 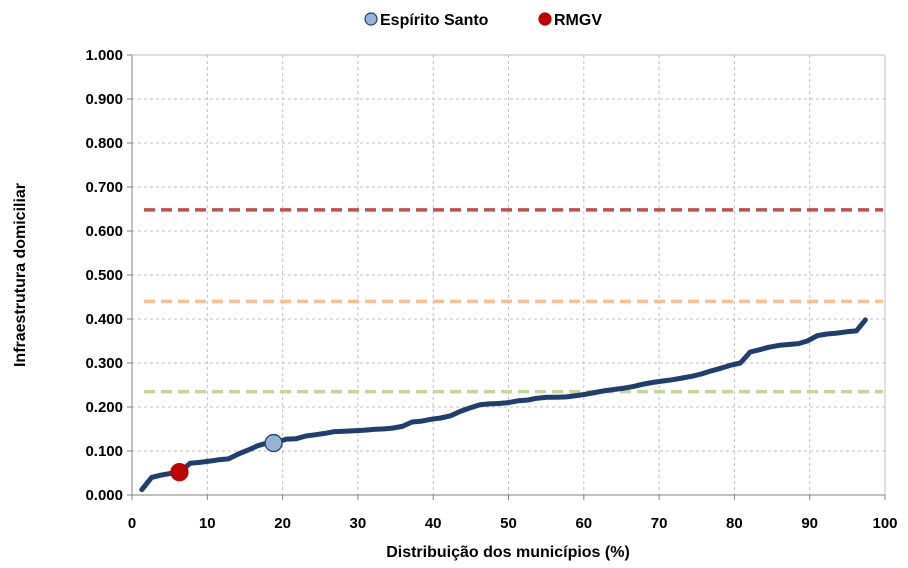 I want to click on x-tick-label: 40, so click(x=433, y=523).